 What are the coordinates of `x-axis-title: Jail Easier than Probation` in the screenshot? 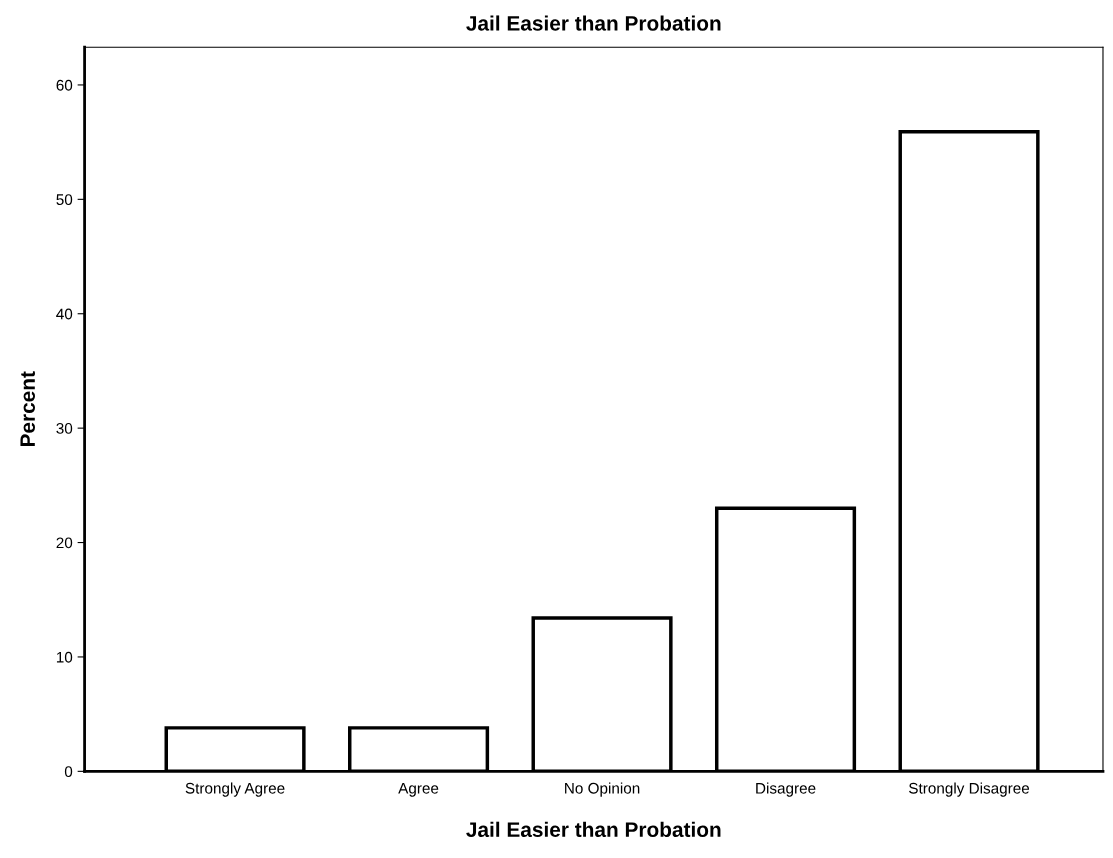 It's located at (593, 829).